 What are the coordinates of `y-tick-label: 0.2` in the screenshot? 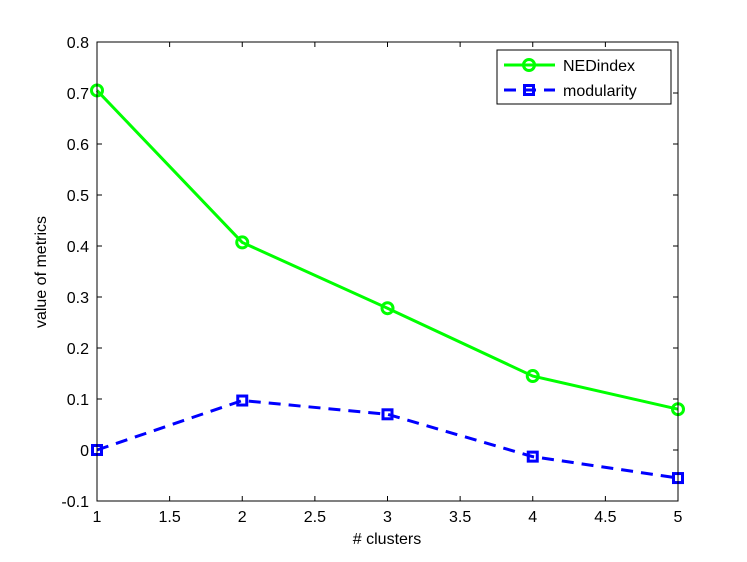 It's located at (78, 349).